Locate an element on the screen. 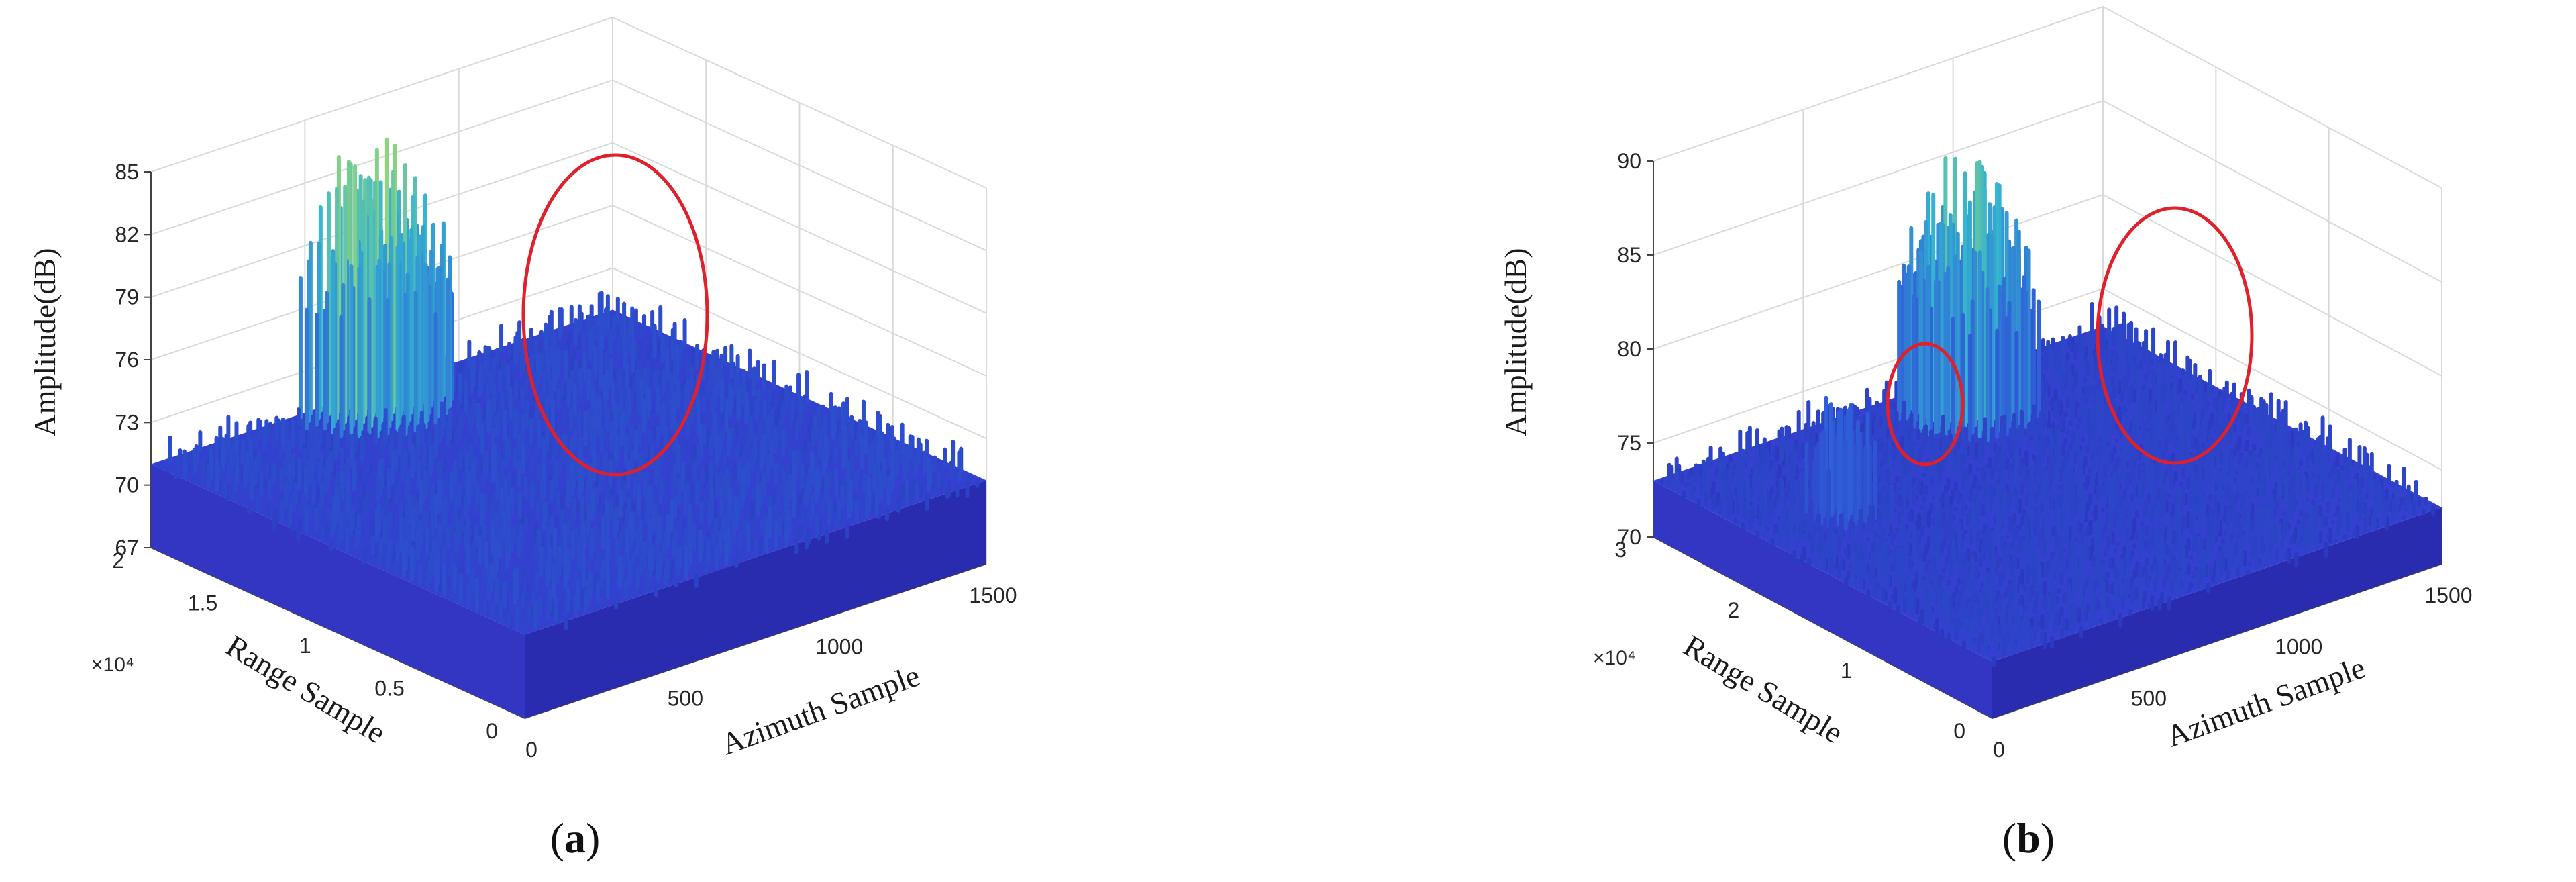 This screenshot has width=2576, height=882. z-axis-label-b: Amplitude(dB) is located at coordinates (1515, 342).